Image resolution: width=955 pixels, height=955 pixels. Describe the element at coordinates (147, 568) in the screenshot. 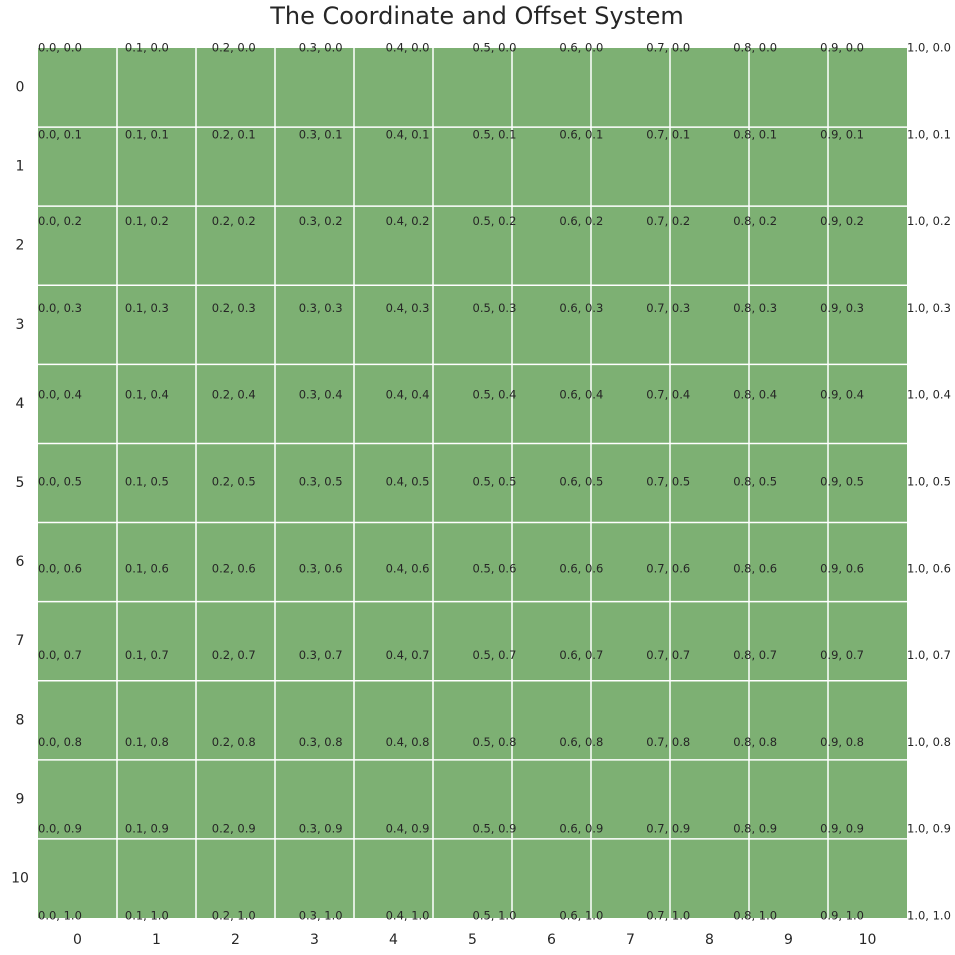

I see `offset-label: 0.1, 0.6` at that location.